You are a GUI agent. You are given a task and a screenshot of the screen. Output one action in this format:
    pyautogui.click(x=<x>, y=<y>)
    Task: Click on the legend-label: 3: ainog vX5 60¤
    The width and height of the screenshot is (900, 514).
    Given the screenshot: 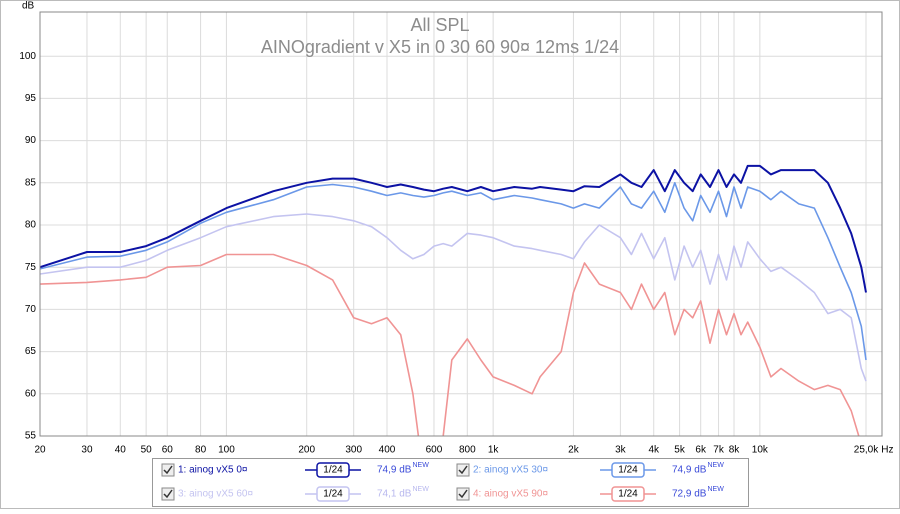 What is the action you would take?
    pyautogui.click(x=215, y=494)
    